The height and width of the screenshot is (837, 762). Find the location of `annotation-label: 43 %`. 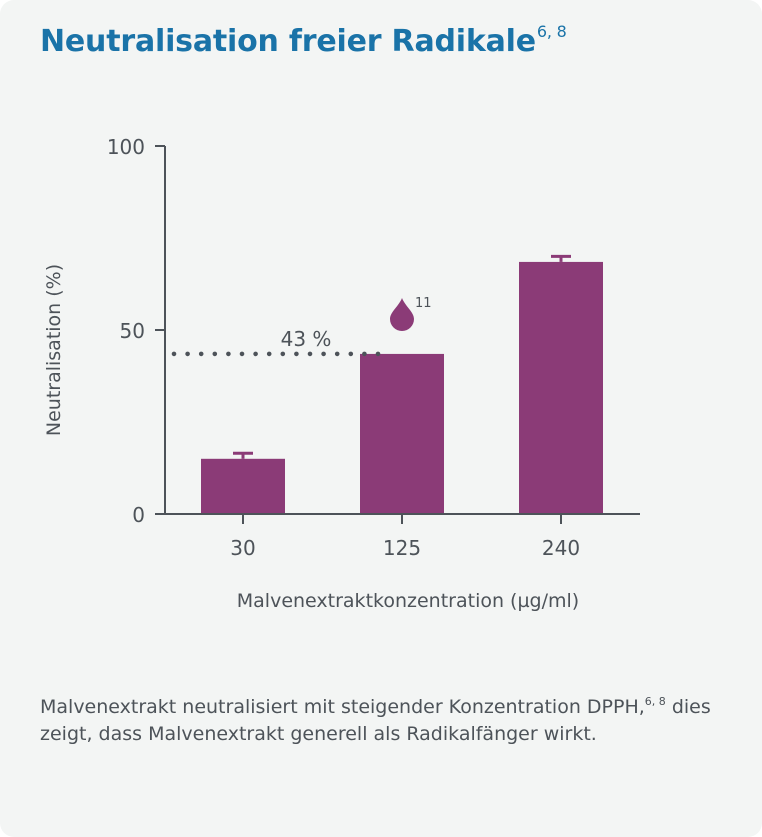

annotation-label: 43 % is located at coordinates (306, 339).